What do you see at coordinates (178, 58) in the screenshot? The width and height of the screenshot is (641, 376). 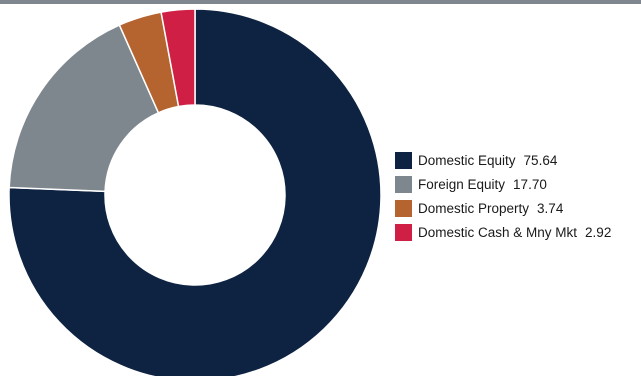 I see `donut-slice-domestic-cash` at bounding box center [178, 58].